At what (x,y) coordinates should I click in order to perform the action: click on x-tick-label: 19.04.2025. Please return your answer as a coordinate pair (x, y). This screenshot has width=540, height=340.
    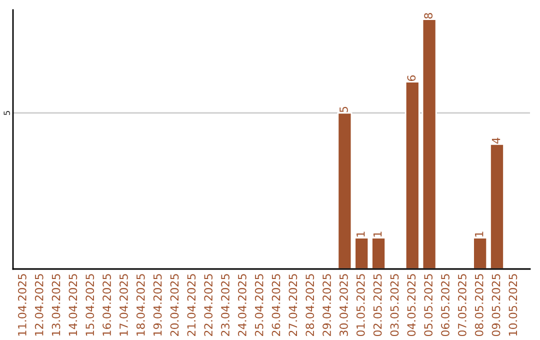
    Looking at the image, I should click on (157, 305).